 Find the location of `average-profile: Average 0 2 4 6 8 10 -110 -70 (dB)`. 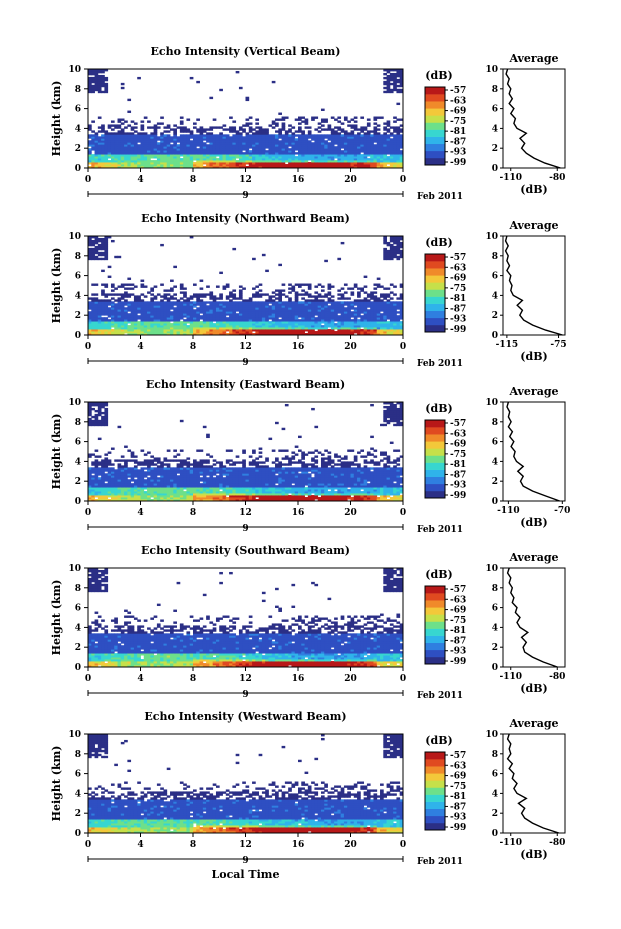

average-profile: Average 0 2 4 6 8 10 -110 -70 (dB) is located at coordinates (527, 457).